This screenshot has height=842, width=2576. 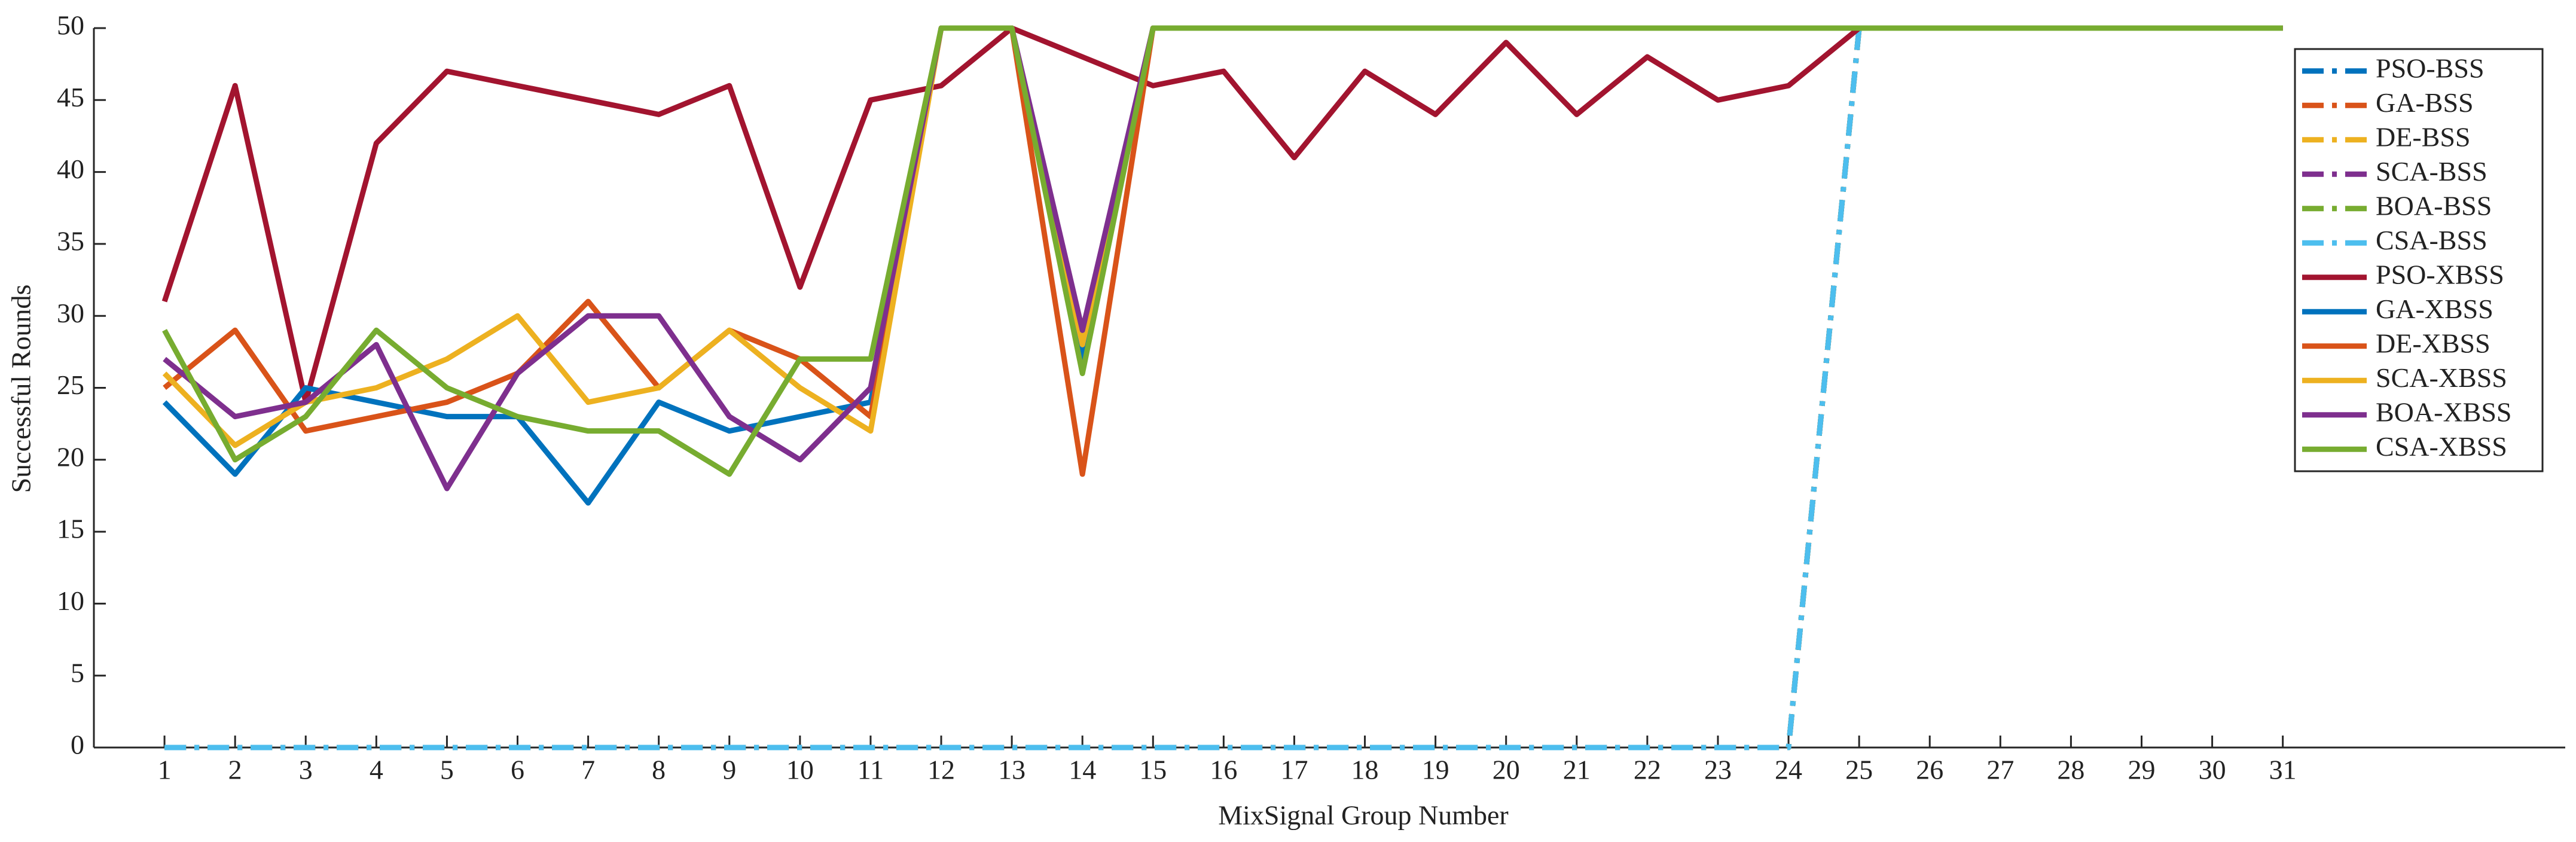 What do you see at coordinates (70, 169) in the screenshot?
I see `y-tick-label: 40` at bounding box center [70, 169].